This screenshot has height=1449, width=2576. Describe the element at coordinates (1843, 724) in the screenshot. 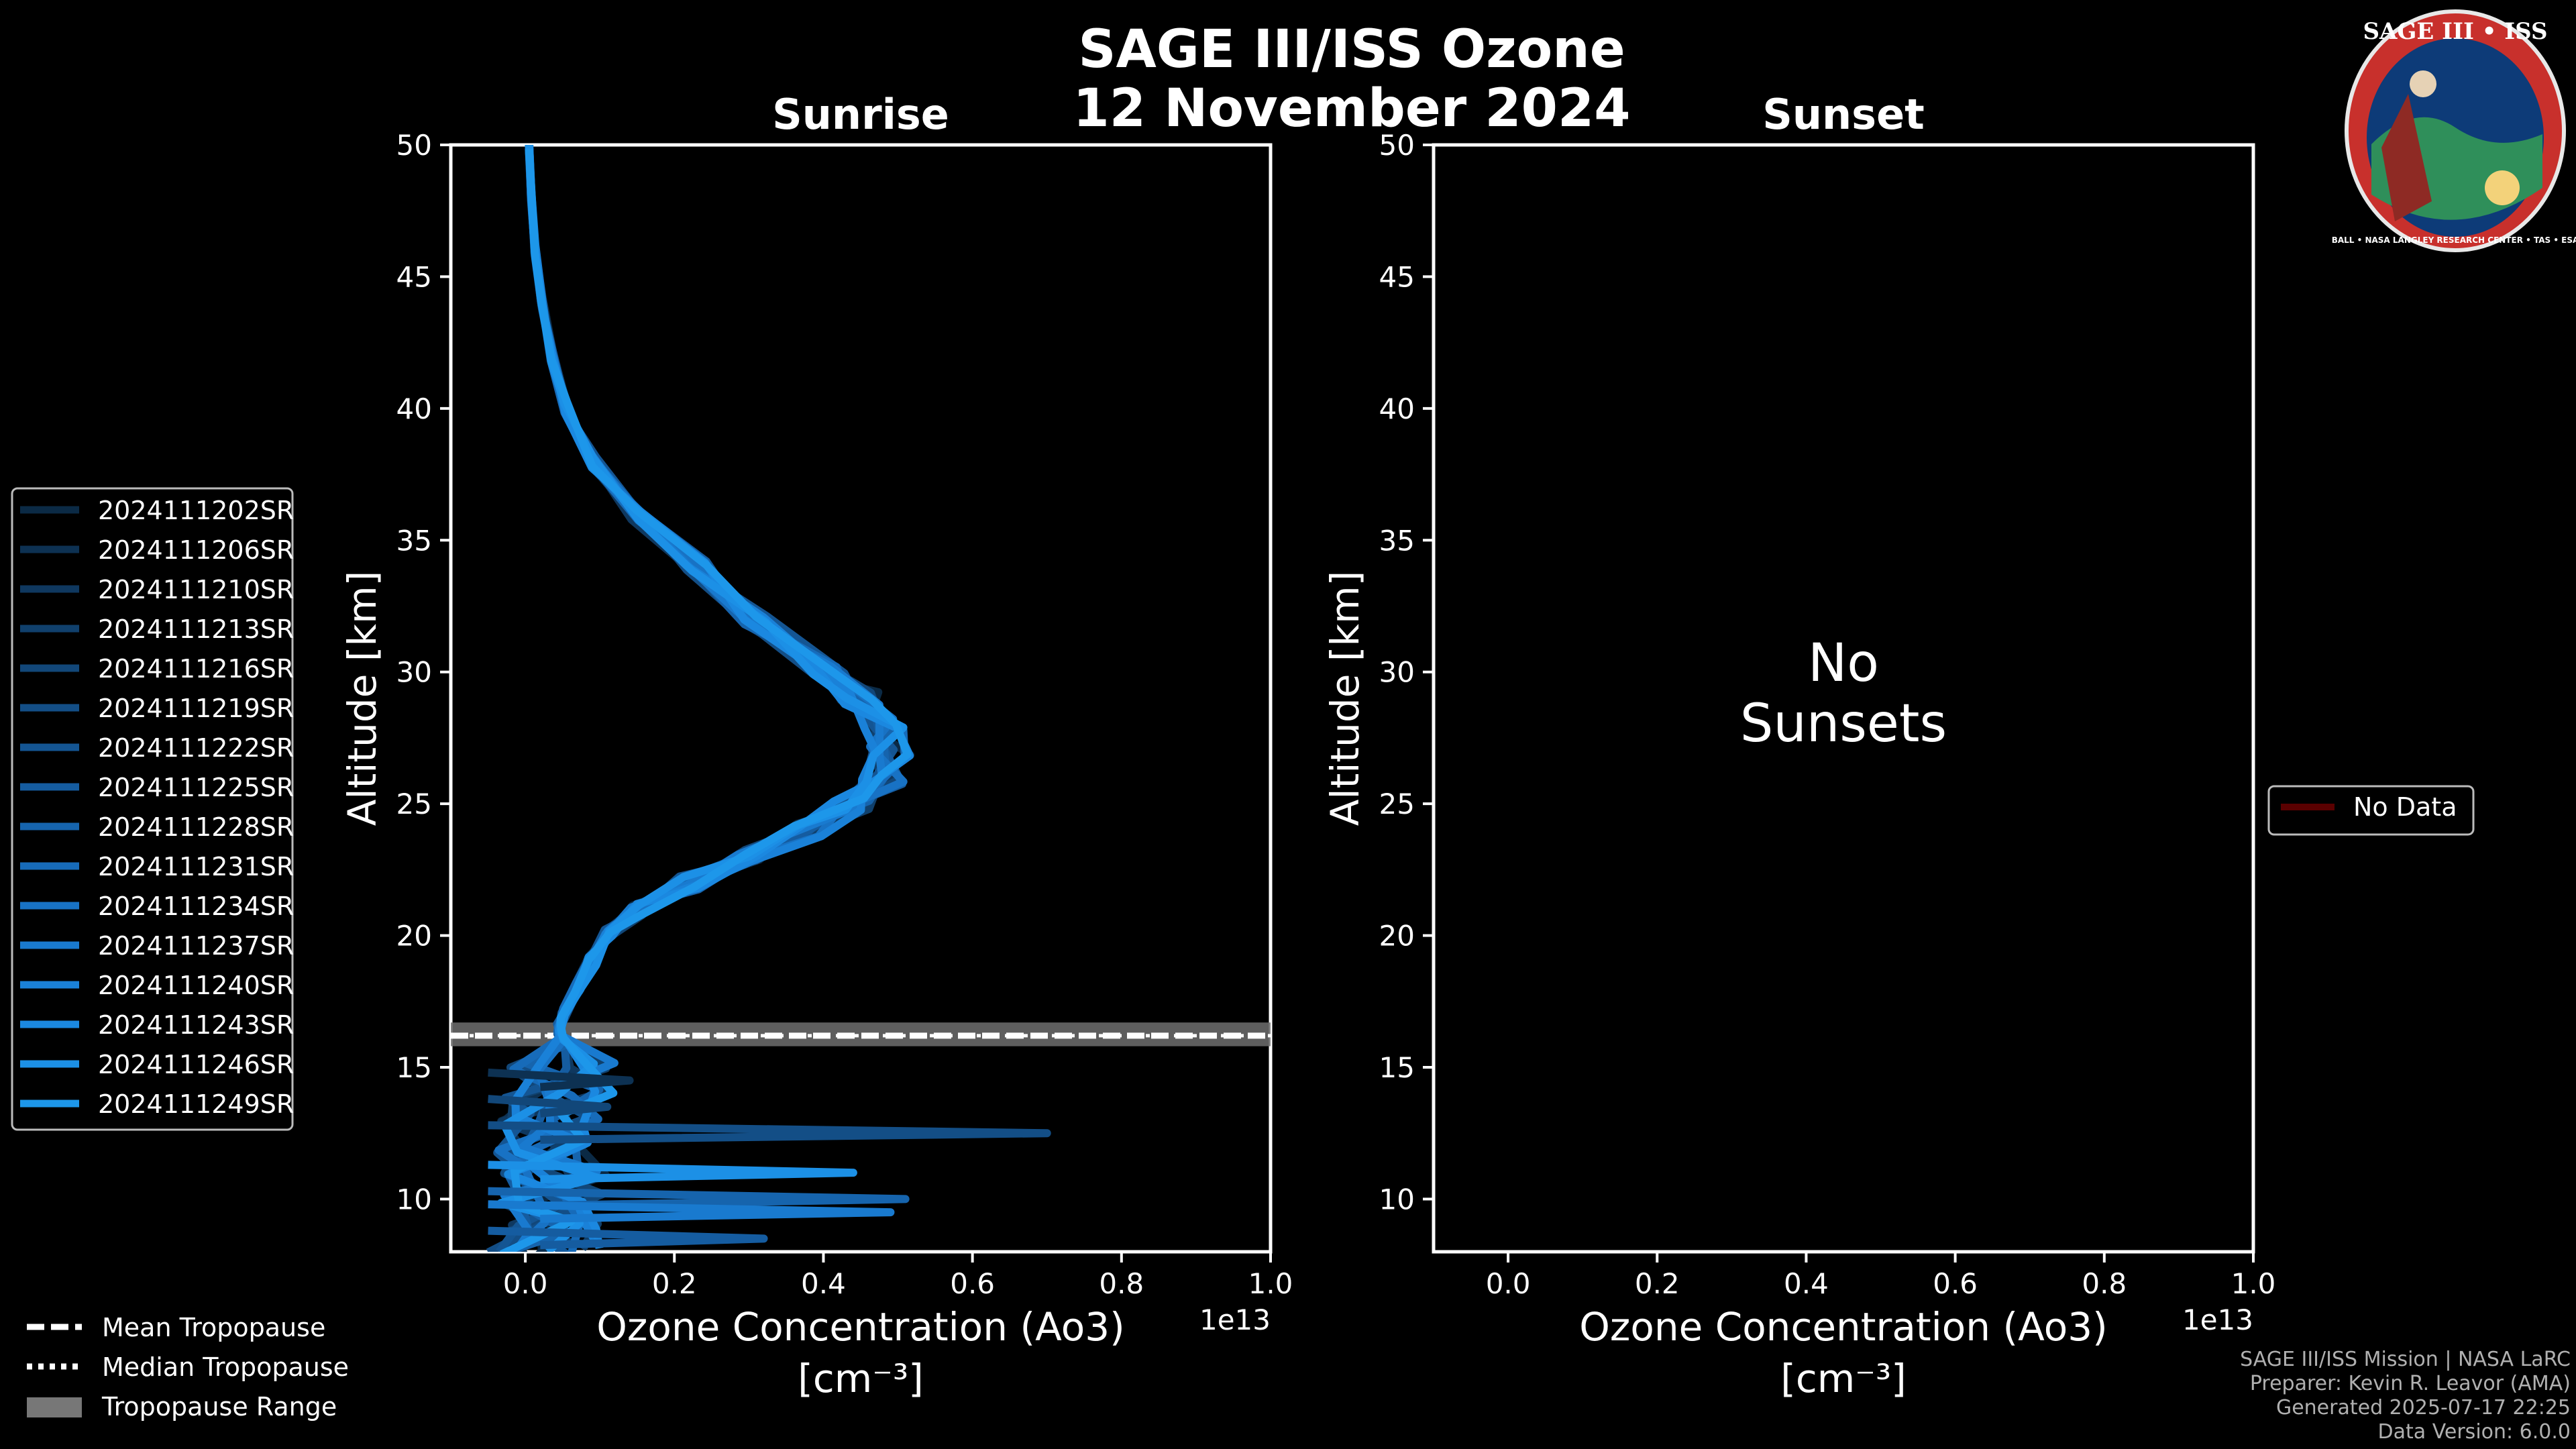

I see `sunset-annotation-line2: Sunsets` at that location.